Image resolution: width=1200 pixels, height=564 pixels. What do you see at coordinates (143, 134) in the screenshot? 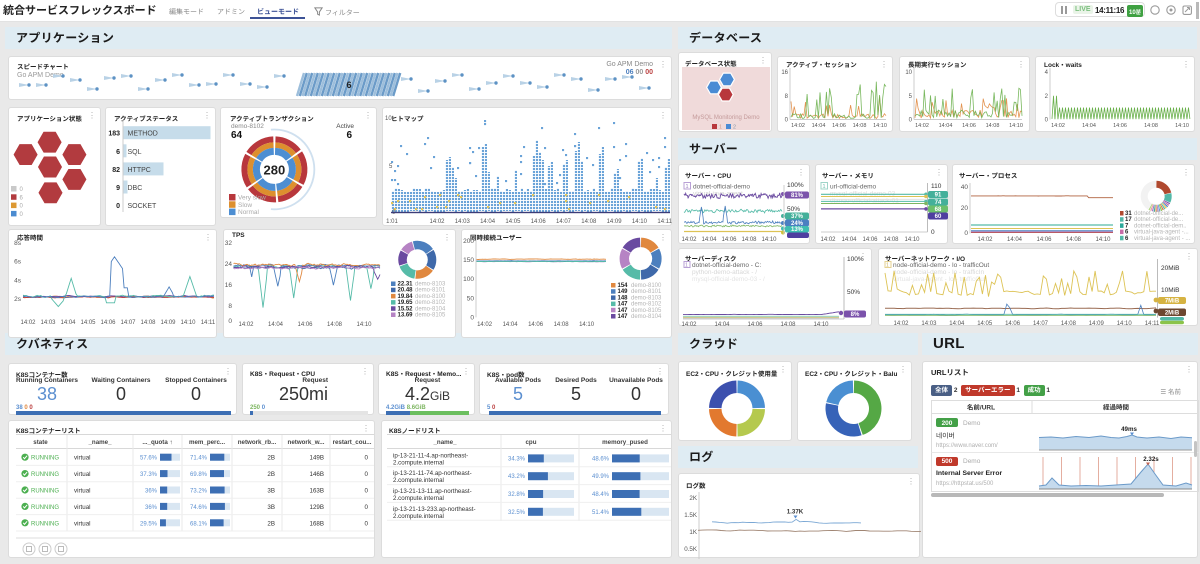
I see `svg-text: METHOD` at bounding box center [143, 134].